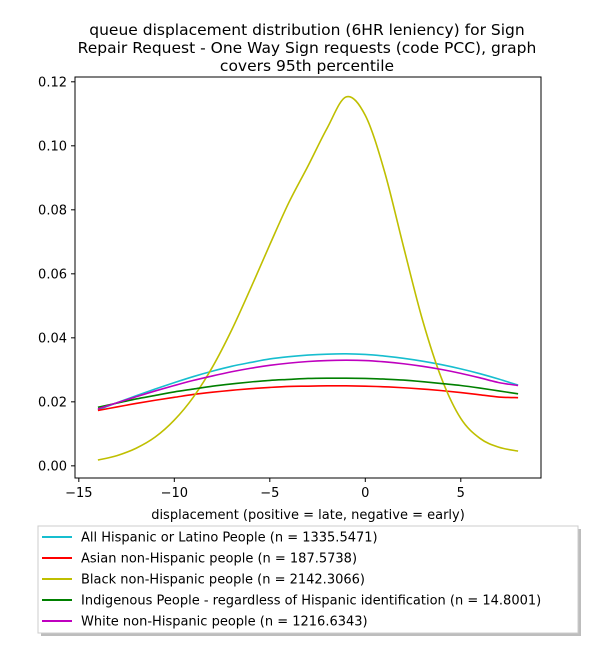 This screenshot has width=600, height=650. What do you see at coordinates (307, 66) in the screenshot?
I see `chart-title-line-3: covers 95th percentile` at bounding box center [307, 66].